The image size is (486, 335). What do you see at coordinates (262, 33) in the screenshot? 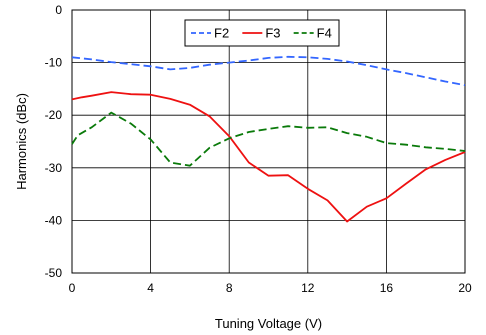
I see `legend: F2 F3 F4` at bounding box center [262, 33].